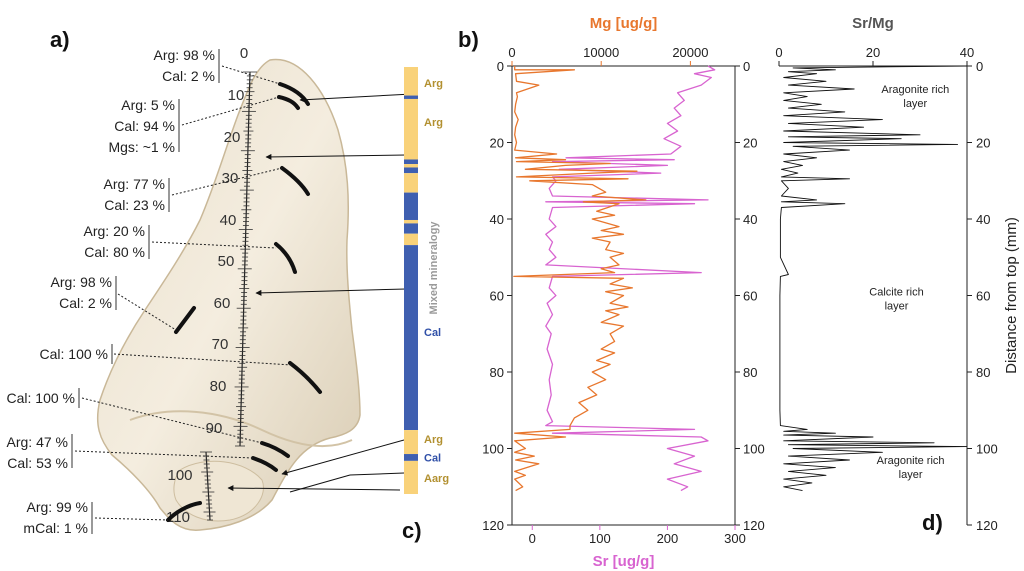  What do you see at coordinates (148, 105) in the screenshot?
I see `sample-text: Arg: 5 %` at bounding box center [148, 105].